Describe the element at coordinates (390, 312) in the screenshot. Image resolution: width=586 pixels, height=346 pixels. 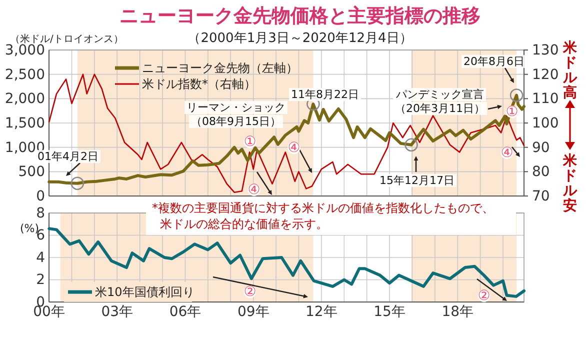
I see `x-tick-label: 15年` at that location.